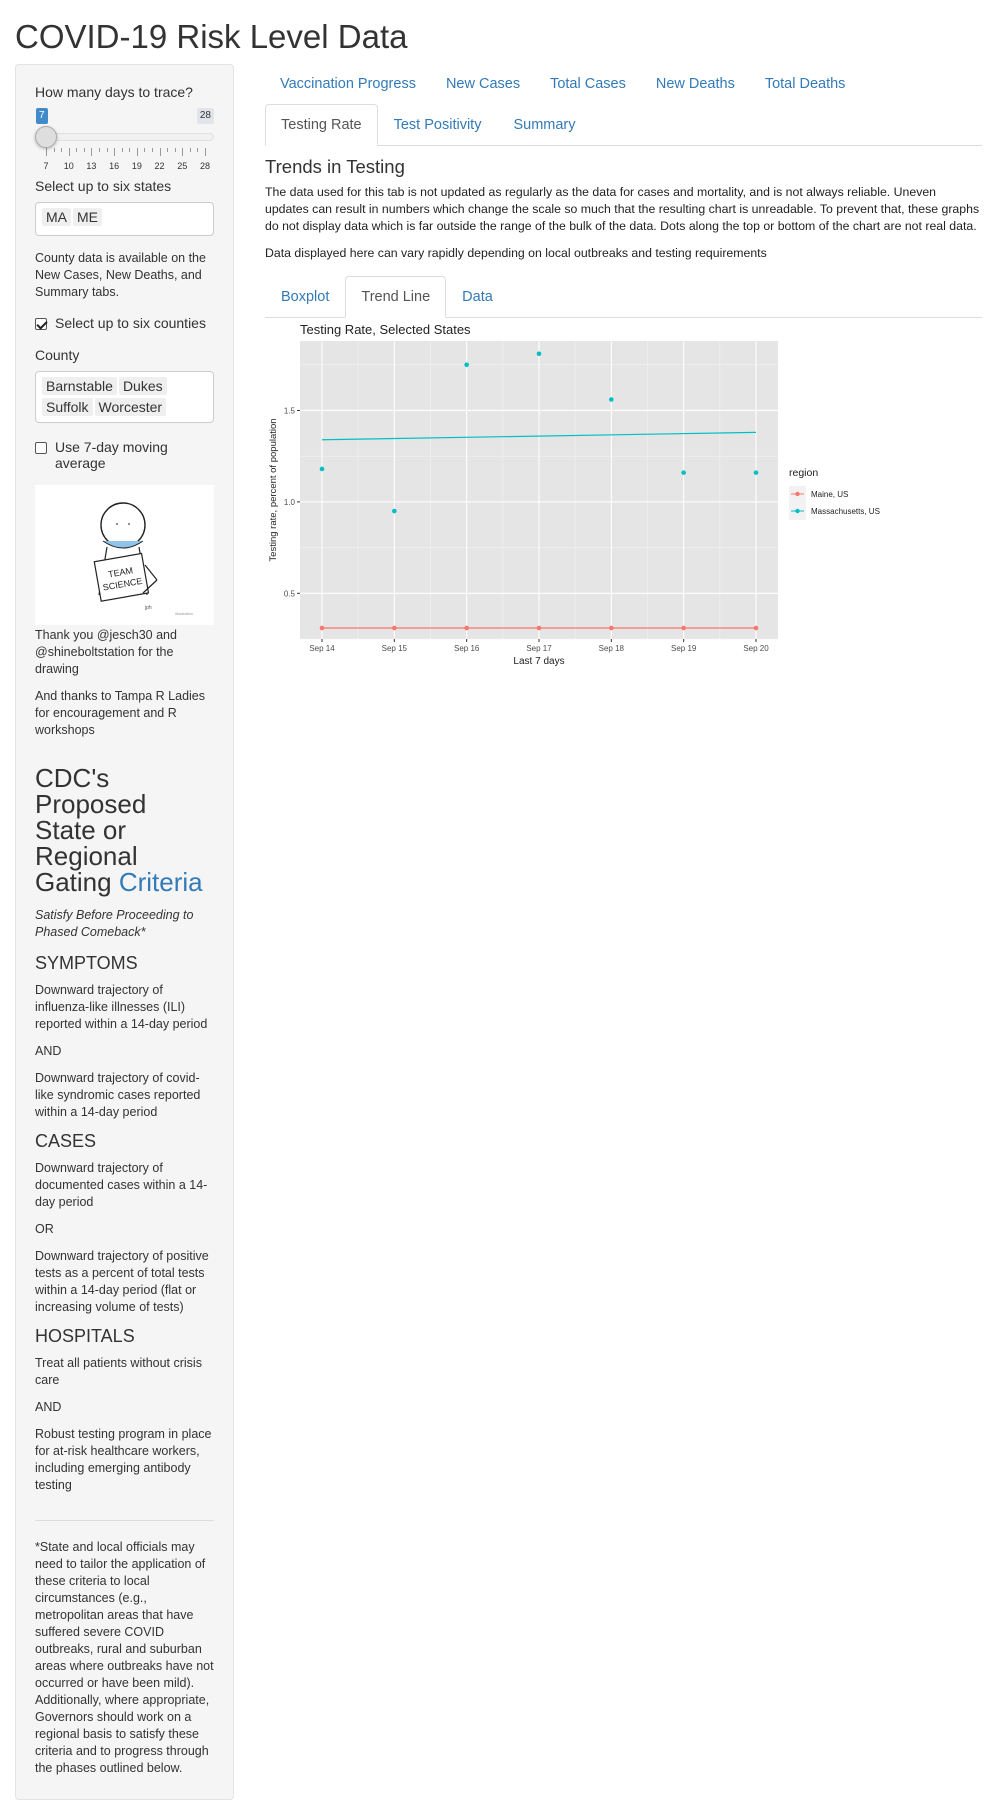  What do you see at coordinates (321, 125) in the screenshot?
I see `tab-testing-rate: Testing Rate` at bounding box center [321, 125].